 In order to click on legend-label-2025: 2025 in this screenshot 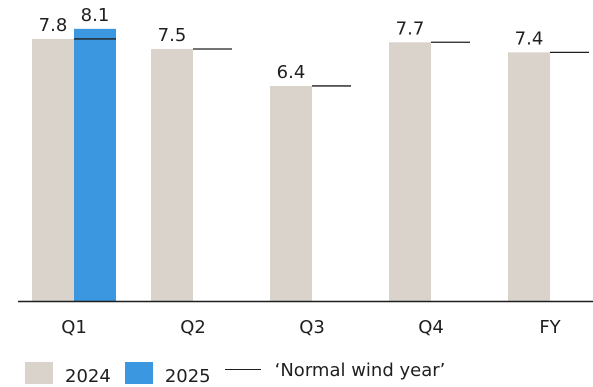, I will do `click(187, 376)`.